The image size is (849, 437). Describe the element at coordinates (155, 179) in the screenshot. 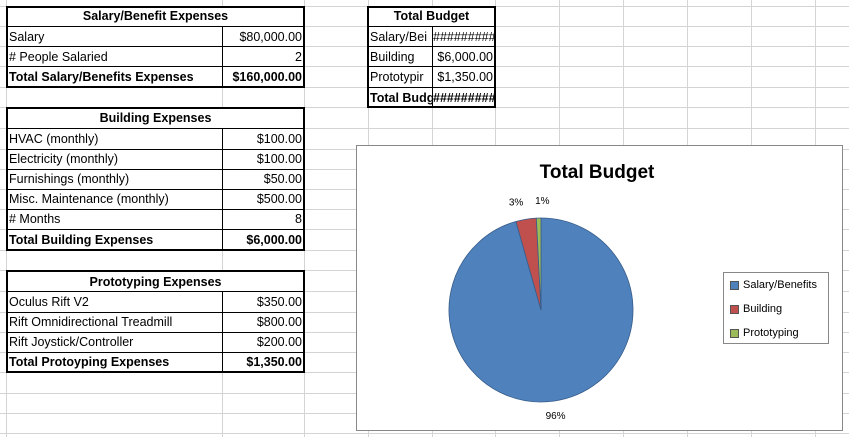

I see `building-table-border` at that location.